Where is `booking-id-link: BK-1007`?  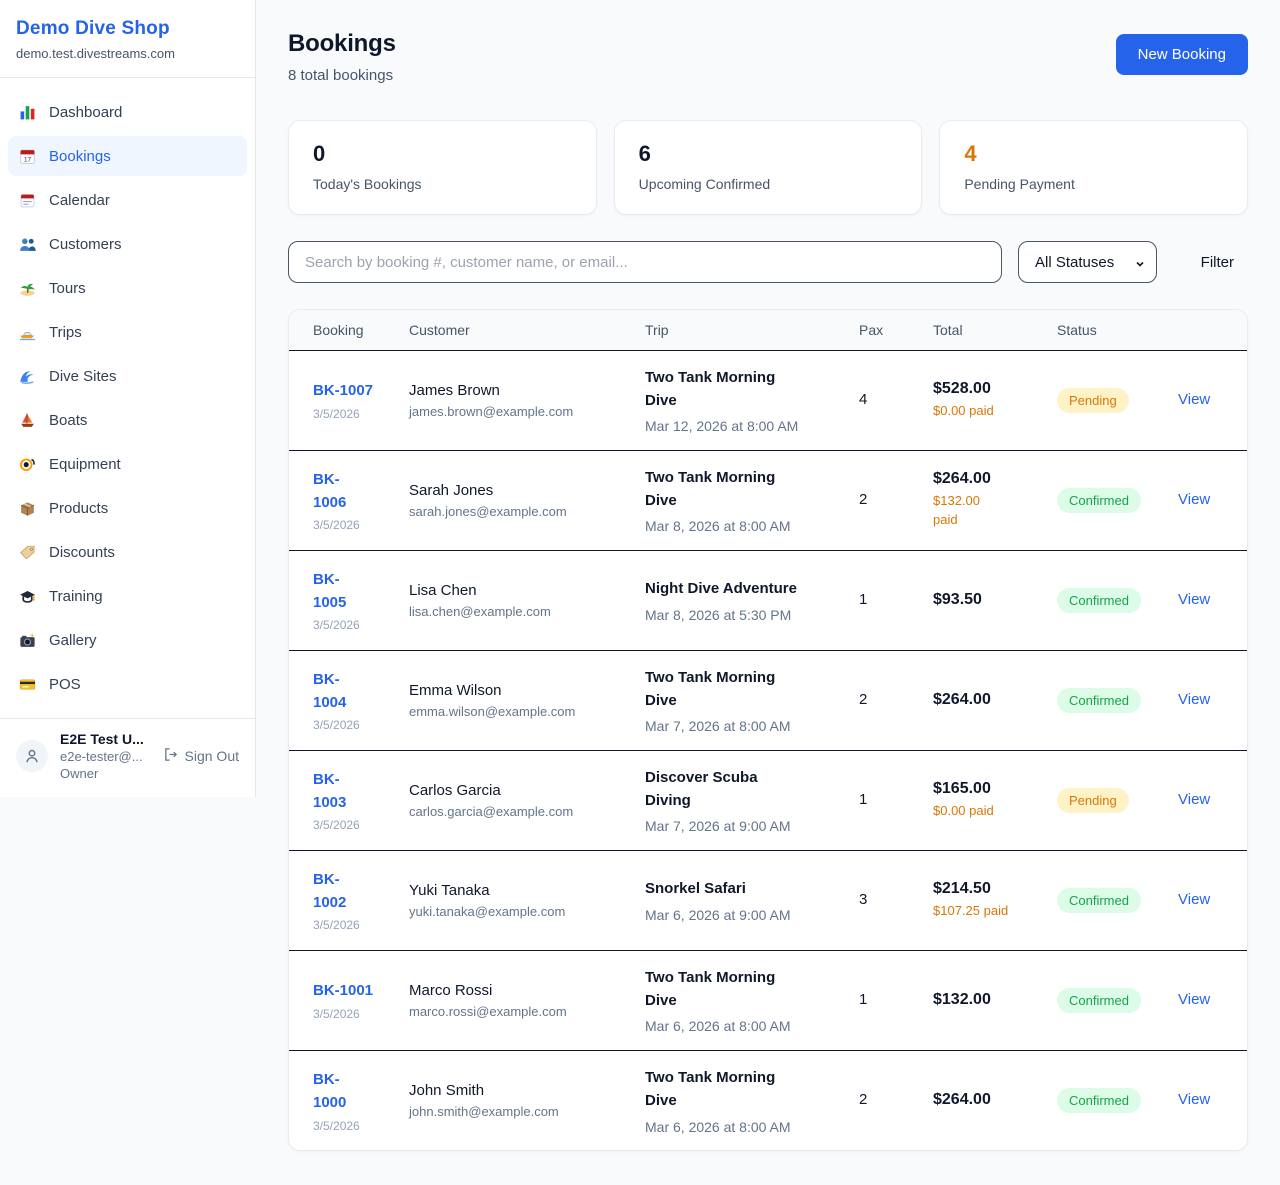 booking-id-link: BK-1007 is located at coordinates (343, 391).